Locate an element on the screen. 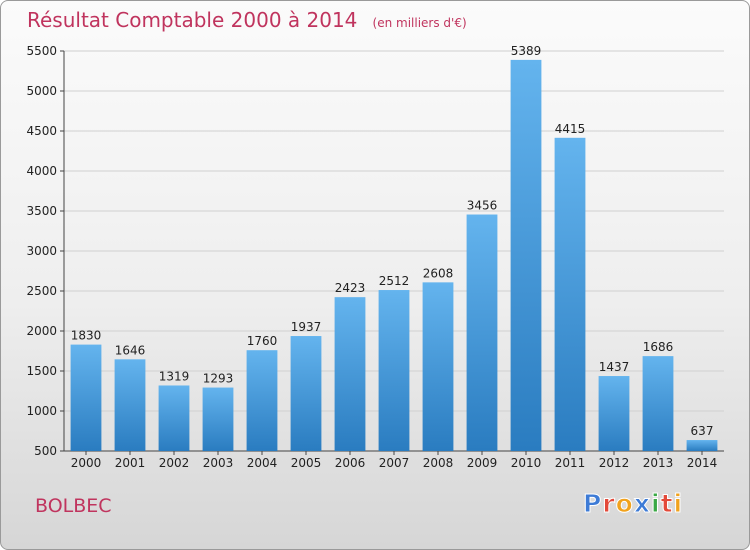 The image size is (750, 550). bar-2003 is located at coordinates (218, 419).